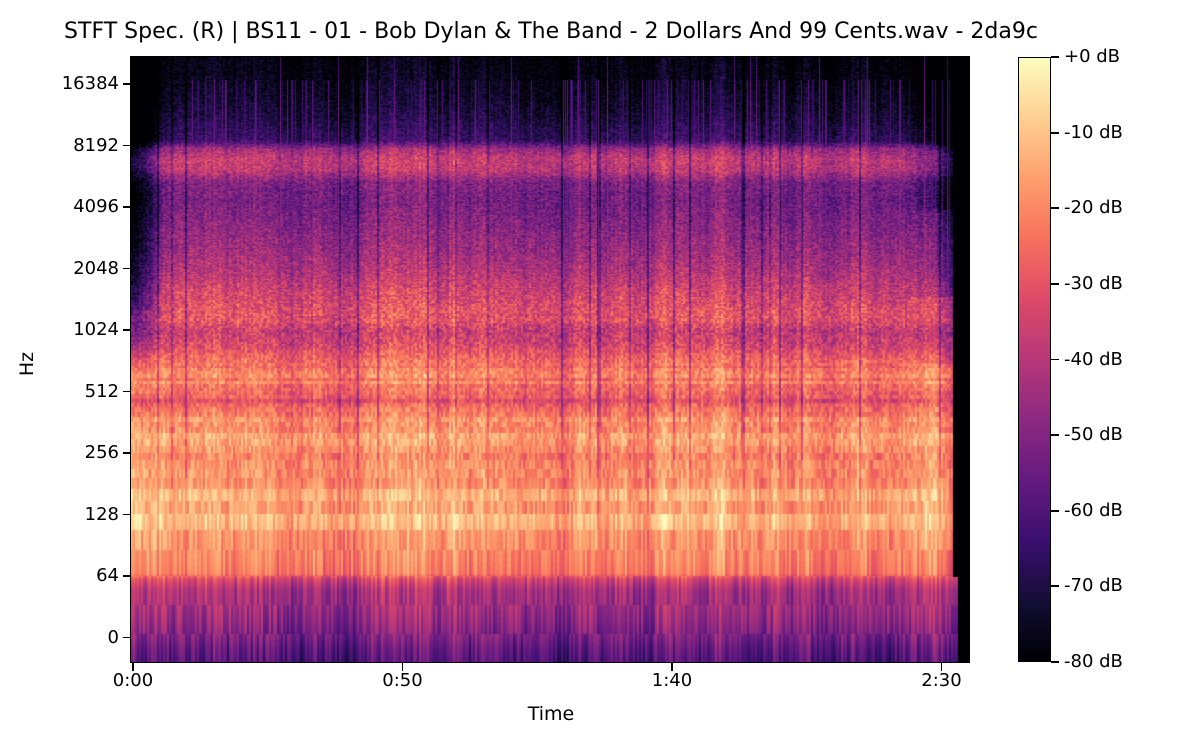  Describe the element at coordinates (1093, 359) in the screenshot. I see `colorbar-tick-label: -40 dB` at that location.